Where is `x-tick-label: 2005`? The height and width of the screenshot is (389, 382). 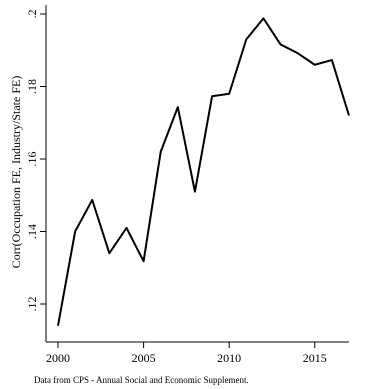
x-tick-label: 2005 is located at coordinates (144, 358).